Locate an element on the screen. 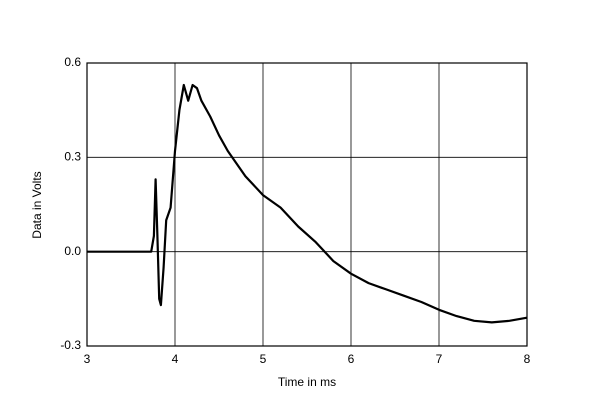  x-tick-label: 6 is located at coordinates (351, 359).